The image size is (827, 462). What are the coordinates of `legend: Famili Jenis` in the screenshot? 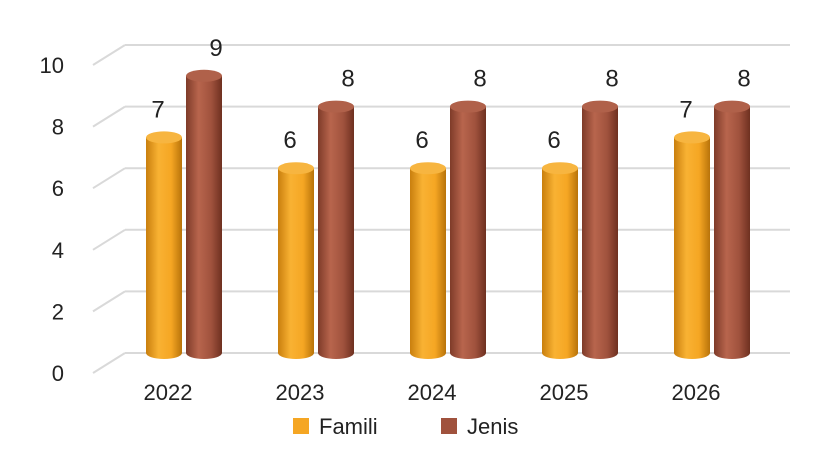 It's located at (405, 426).